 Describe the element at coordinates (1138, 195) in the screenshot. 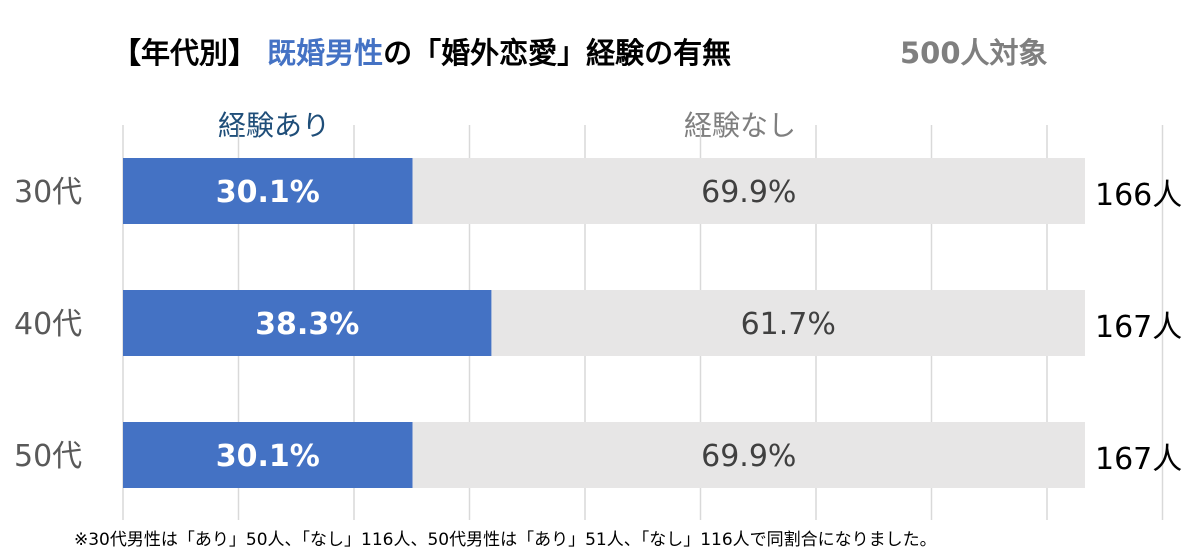

I see `total-label-0: 166人` at that location.